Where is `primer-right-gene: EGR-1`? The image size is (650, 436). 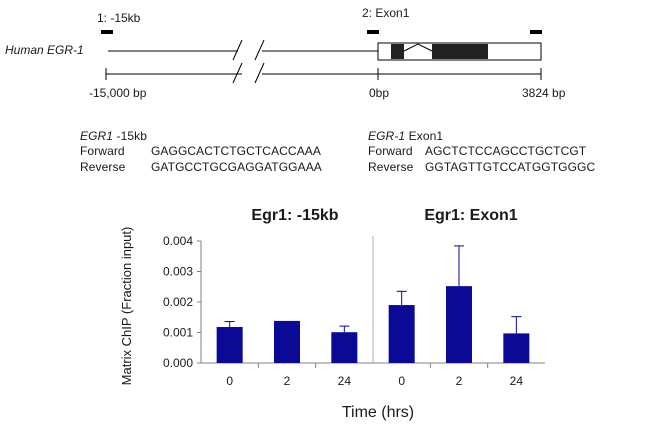 primer-right-gene: EGR-1 is located at coordinates (387, 136).